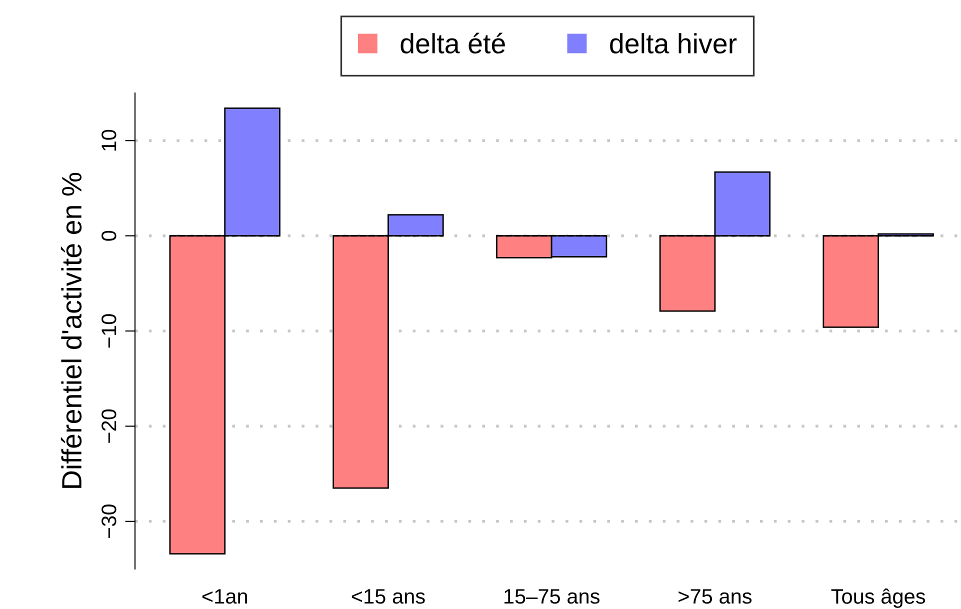 Image resolution: width=961 pixels, height=609 pixels. Describe the element at coordinates (878, 598) in the screenshot. I see `x-tick-label: Tous âges` at that location.